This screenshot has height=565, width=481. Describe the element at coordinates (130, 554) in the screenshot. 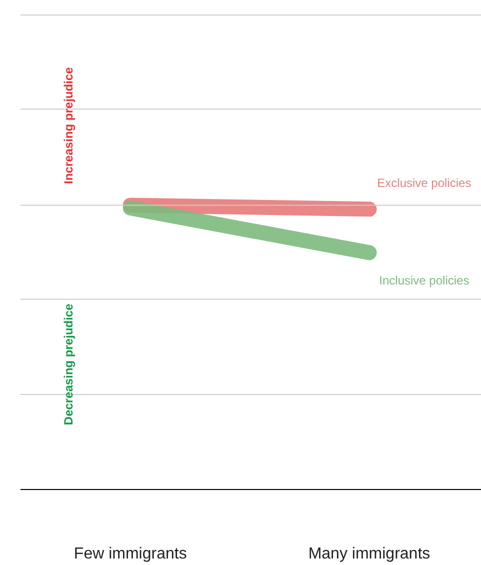

I see `x-tick-label: Few immigrants` at that location.